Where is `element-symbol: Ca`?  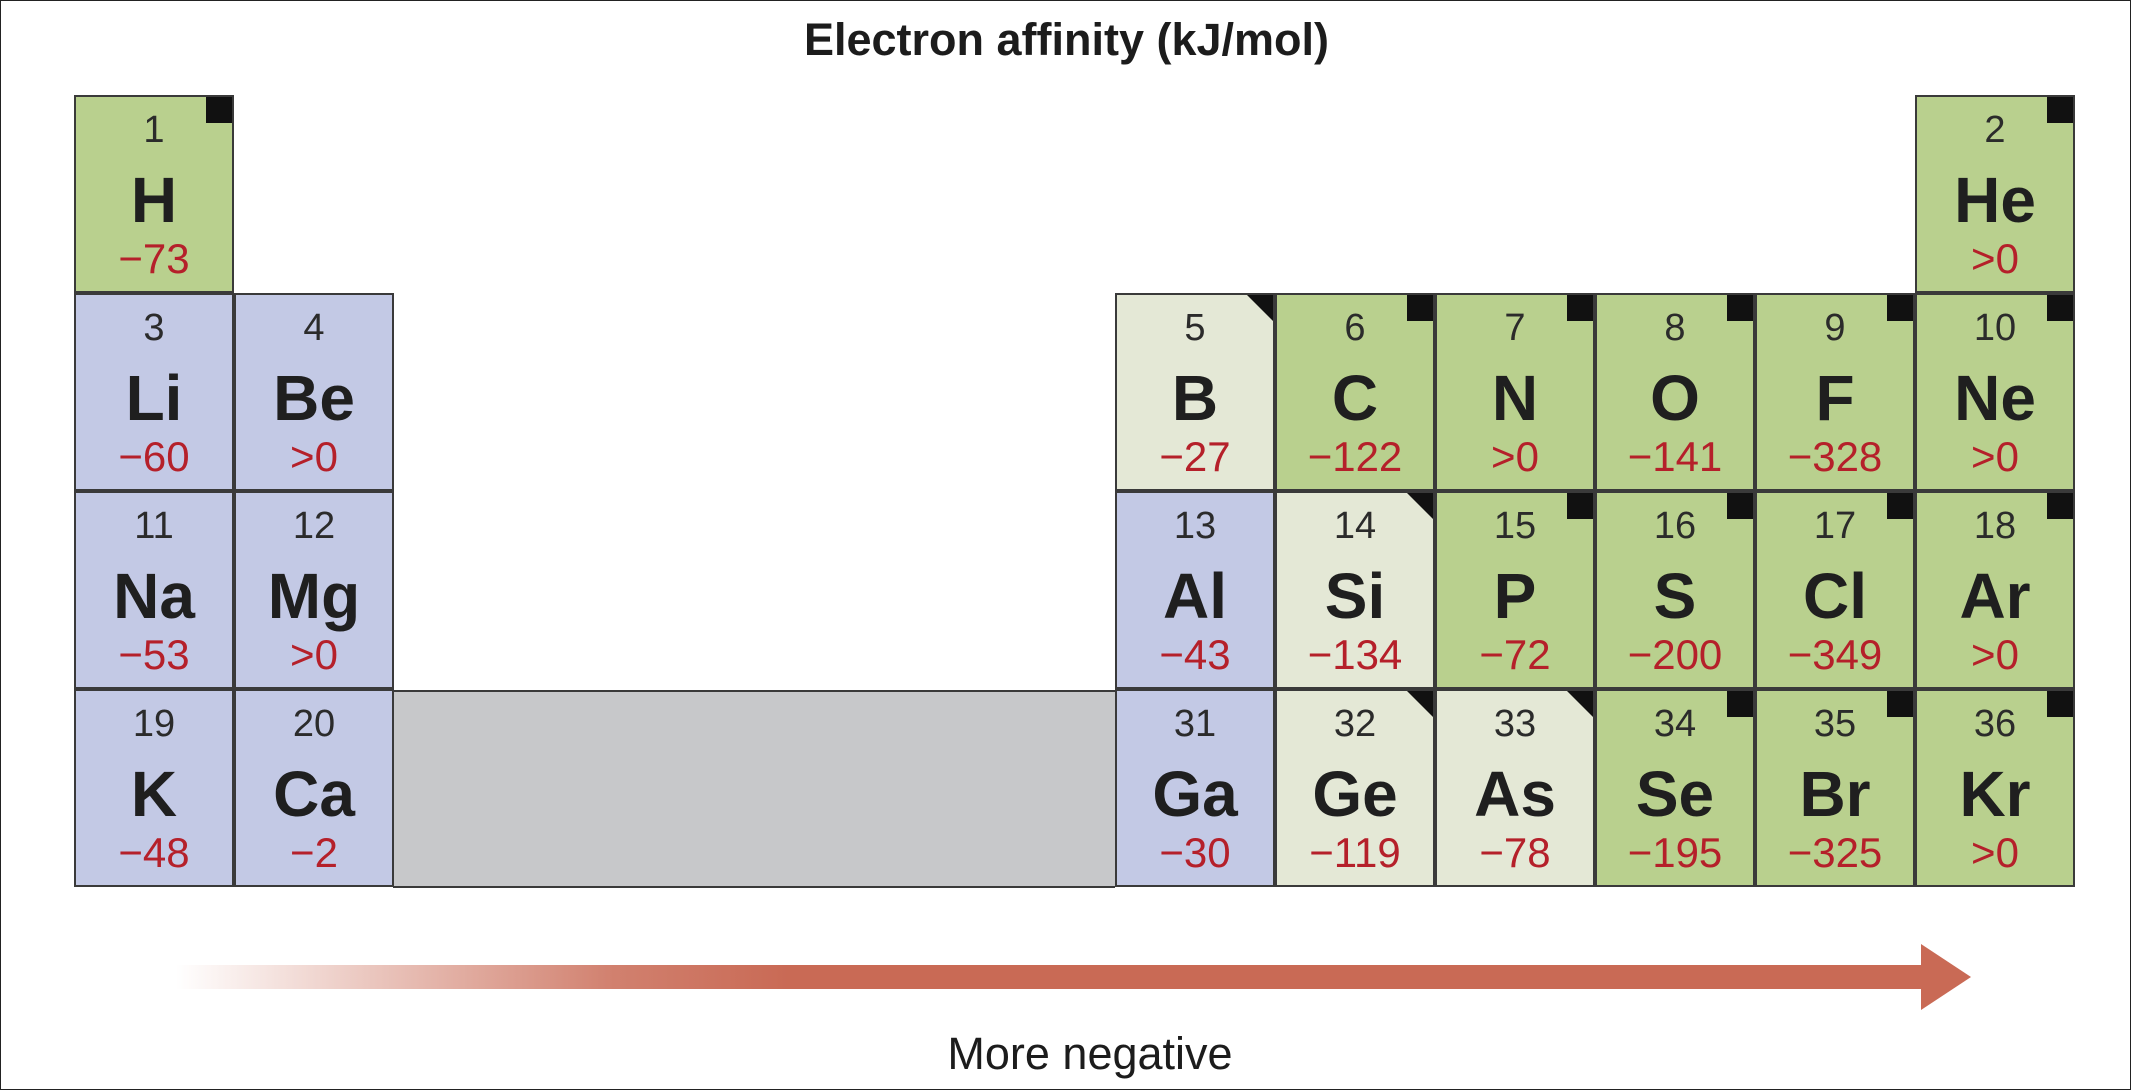
element-symbol: Ca is located at coordinates (314, 794).